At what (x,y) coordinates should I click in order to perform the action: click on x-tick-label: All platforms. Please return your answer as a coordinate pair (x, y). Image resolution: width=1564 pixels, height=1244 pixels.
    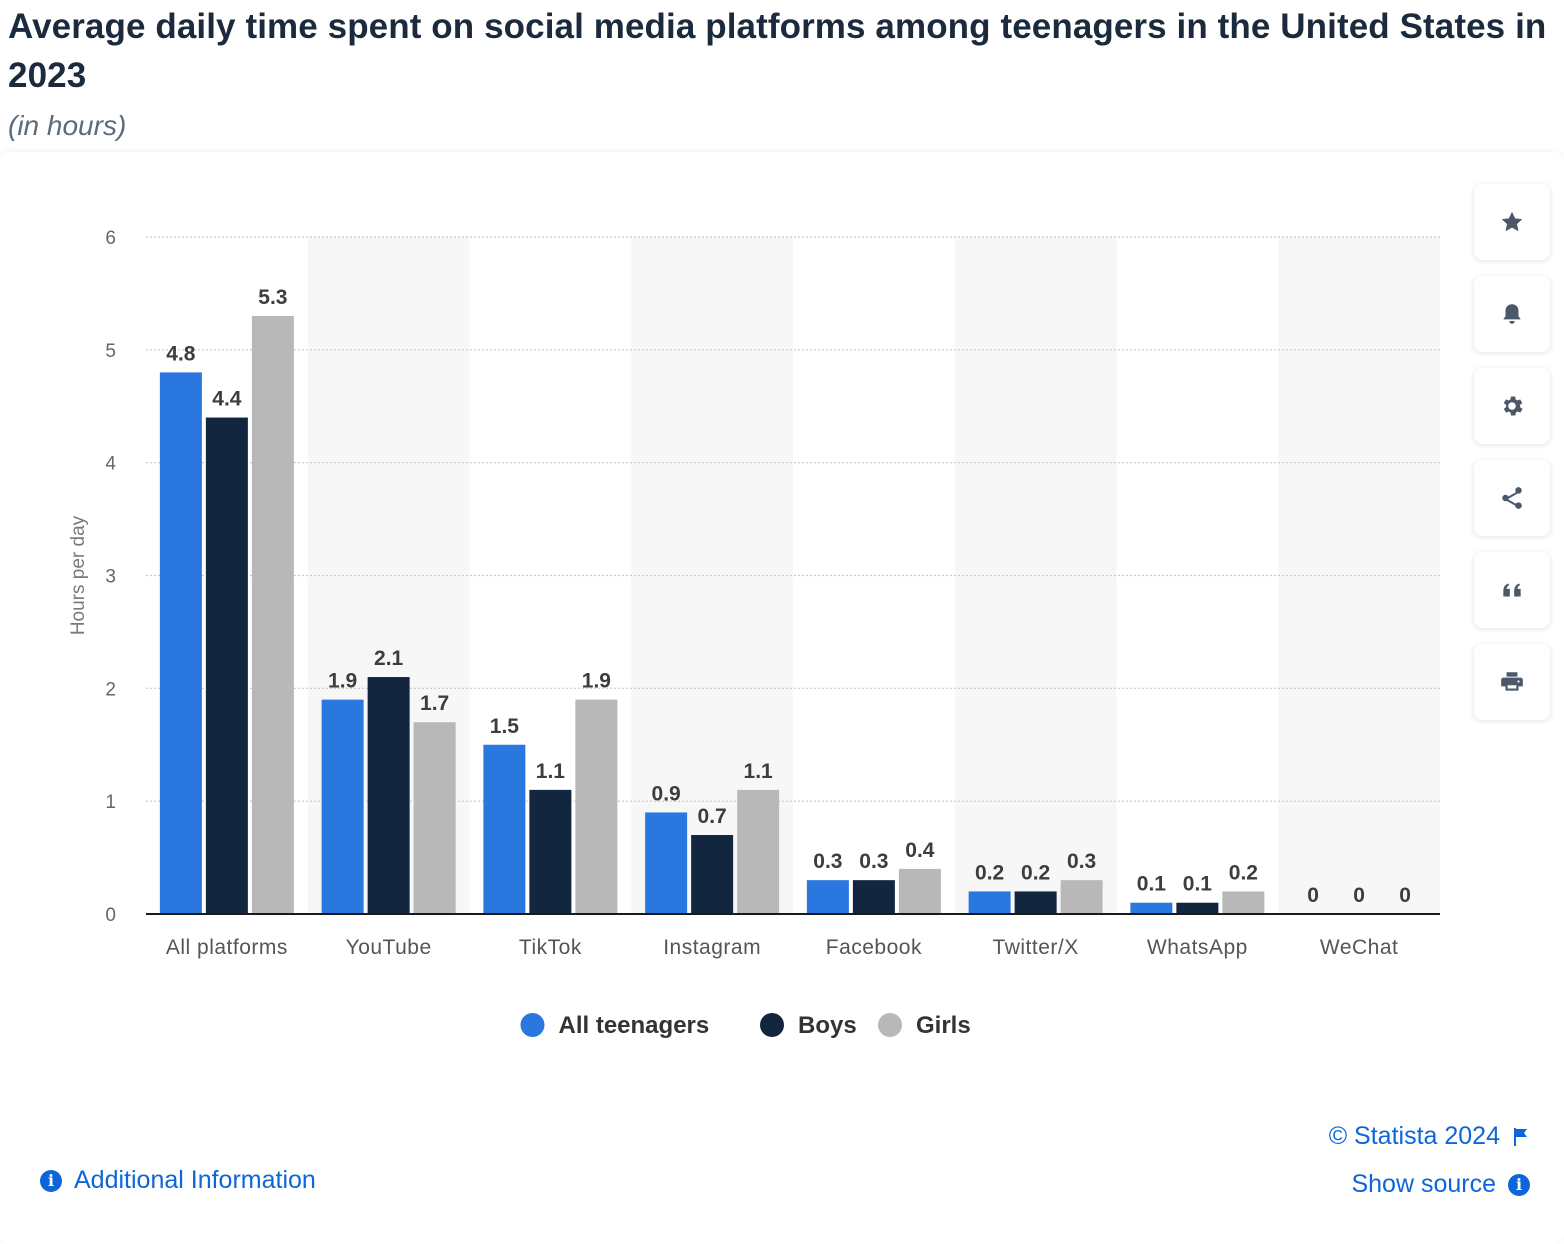
    Looking at the image, I should click on (227, 947).